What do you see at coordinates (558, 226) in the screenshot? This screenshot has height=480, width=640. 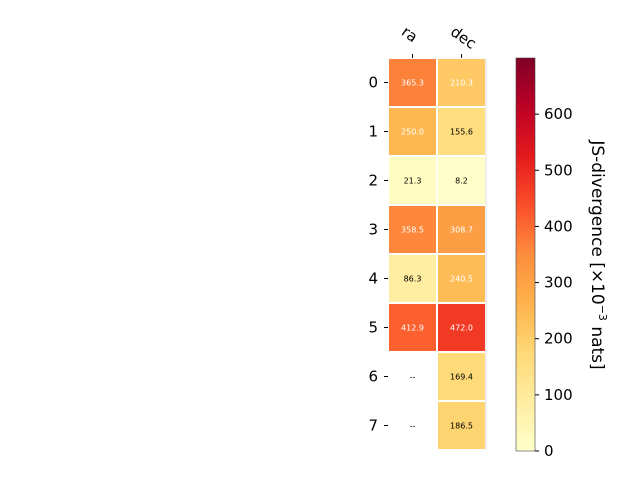 I see `colorbar-tick-label: 400` at bounding box center [558, 226].